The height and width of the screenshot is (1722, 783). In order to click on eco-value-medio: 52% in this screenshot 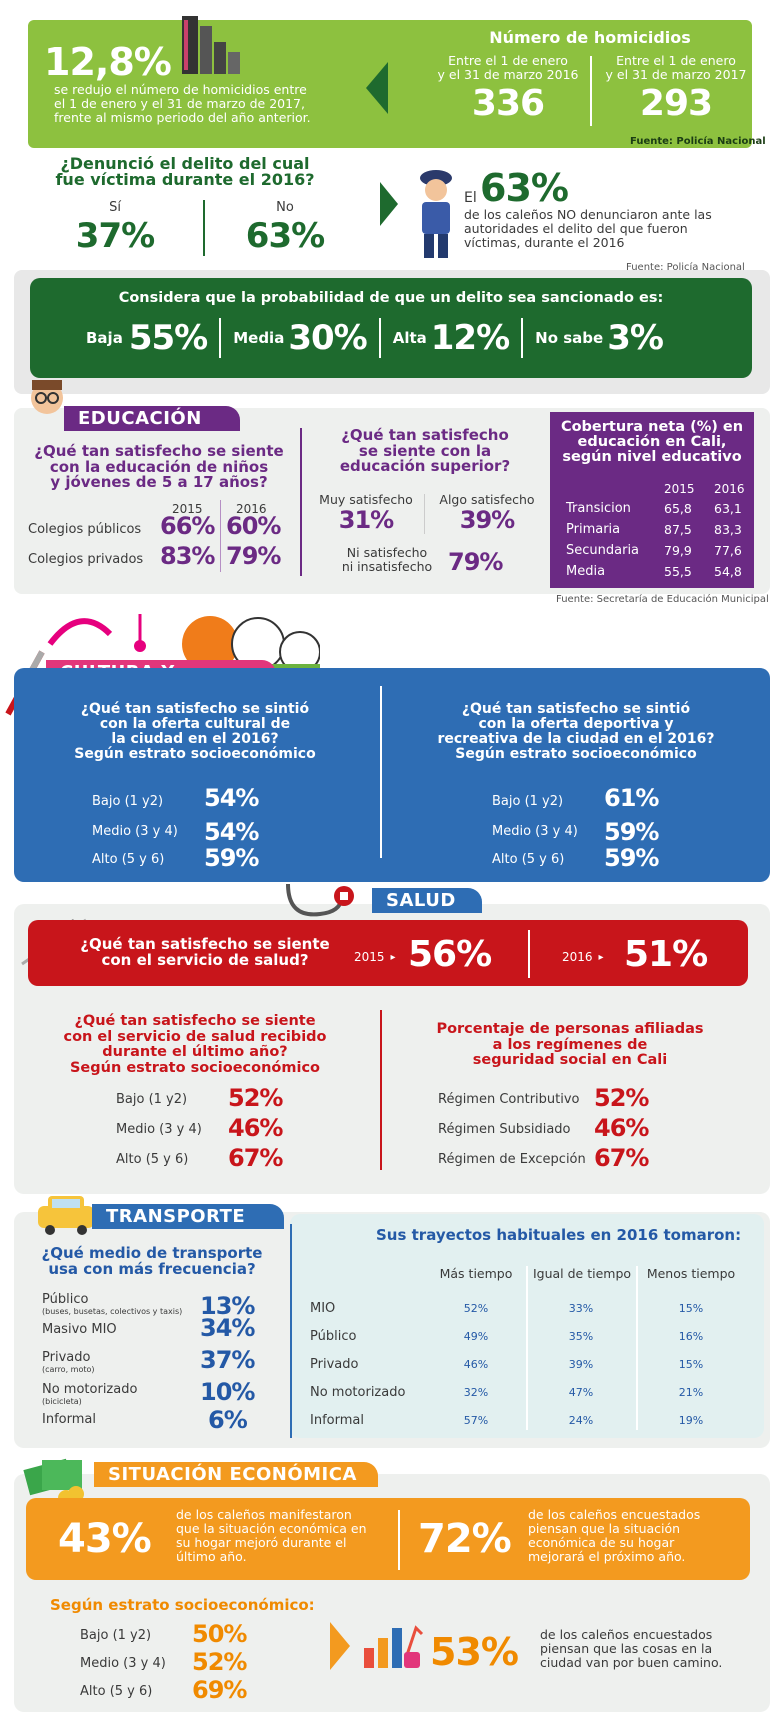, I will do `click(219, 1662)`.